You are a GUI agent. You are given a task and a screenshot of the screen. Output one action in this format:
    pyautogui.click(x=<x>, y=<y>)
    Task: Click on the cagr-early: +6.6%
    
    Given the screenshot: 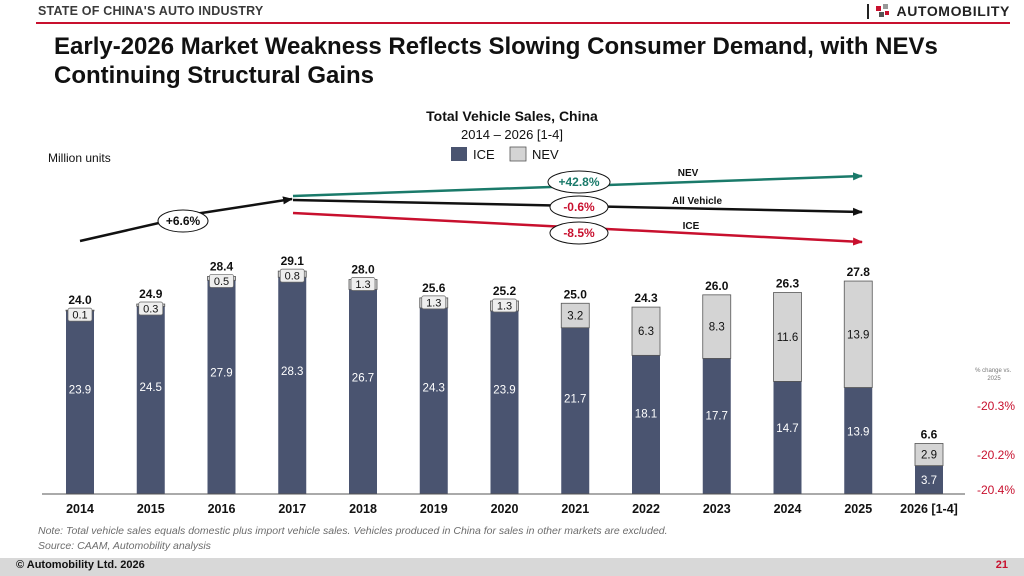 What is the action you would take?
    pyautogui.click(x=185, y=221)
    